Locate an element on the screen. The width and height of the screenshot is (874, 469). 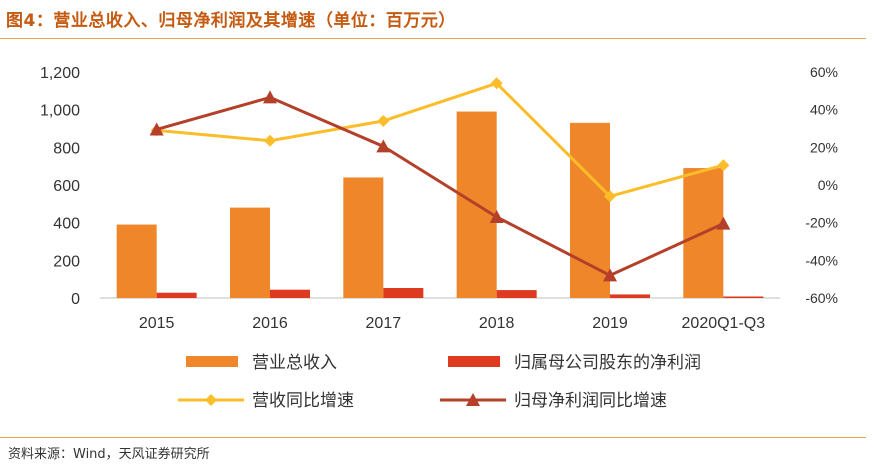
x-tick-label: 2020Q1-Q3 is located at coordinates (724, 323).